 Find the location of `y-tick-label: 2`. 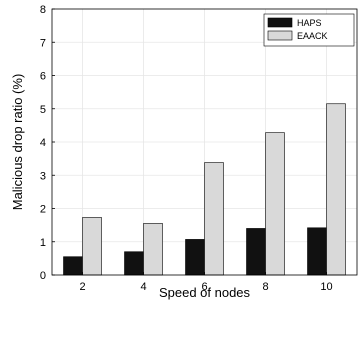

y-tick-label: 2 is located at coordinates (43, 210).